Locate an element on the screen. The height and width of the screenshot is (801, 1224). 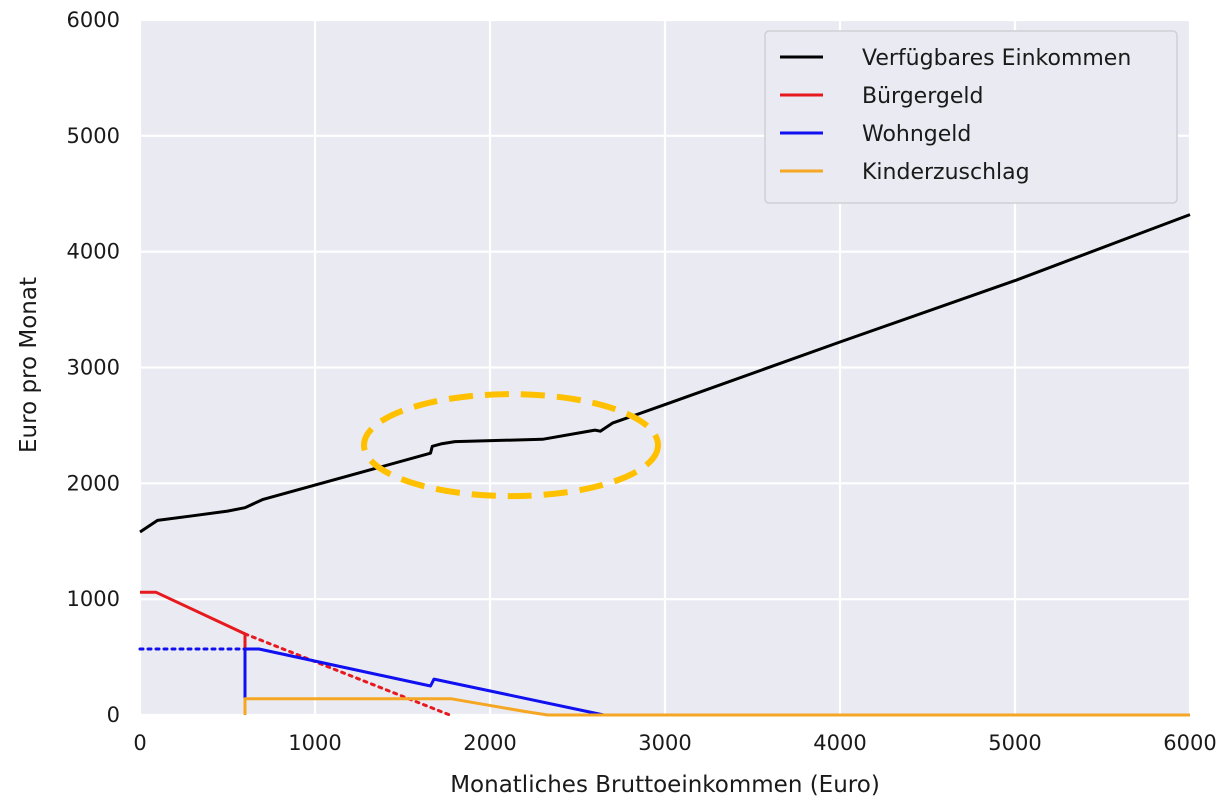
y-tick-labels: 0 1000 2000 3000 4000 5000 6000 is located at coordinates (93, 367).